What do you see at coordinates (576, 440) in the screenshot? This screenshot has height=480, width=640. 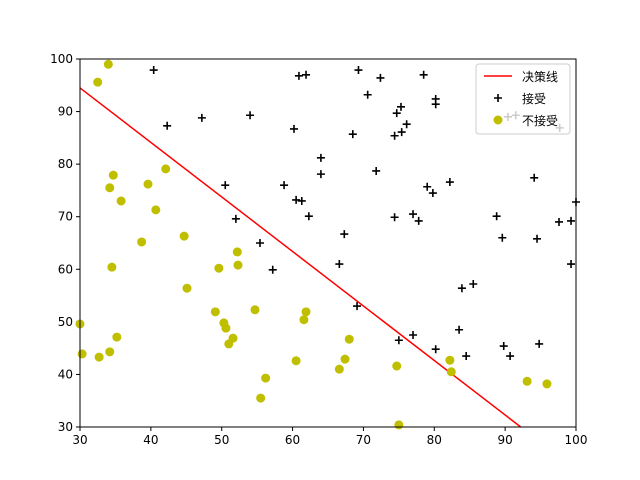 I see `x-tick-label: 100` at bounding box center [576, 440].